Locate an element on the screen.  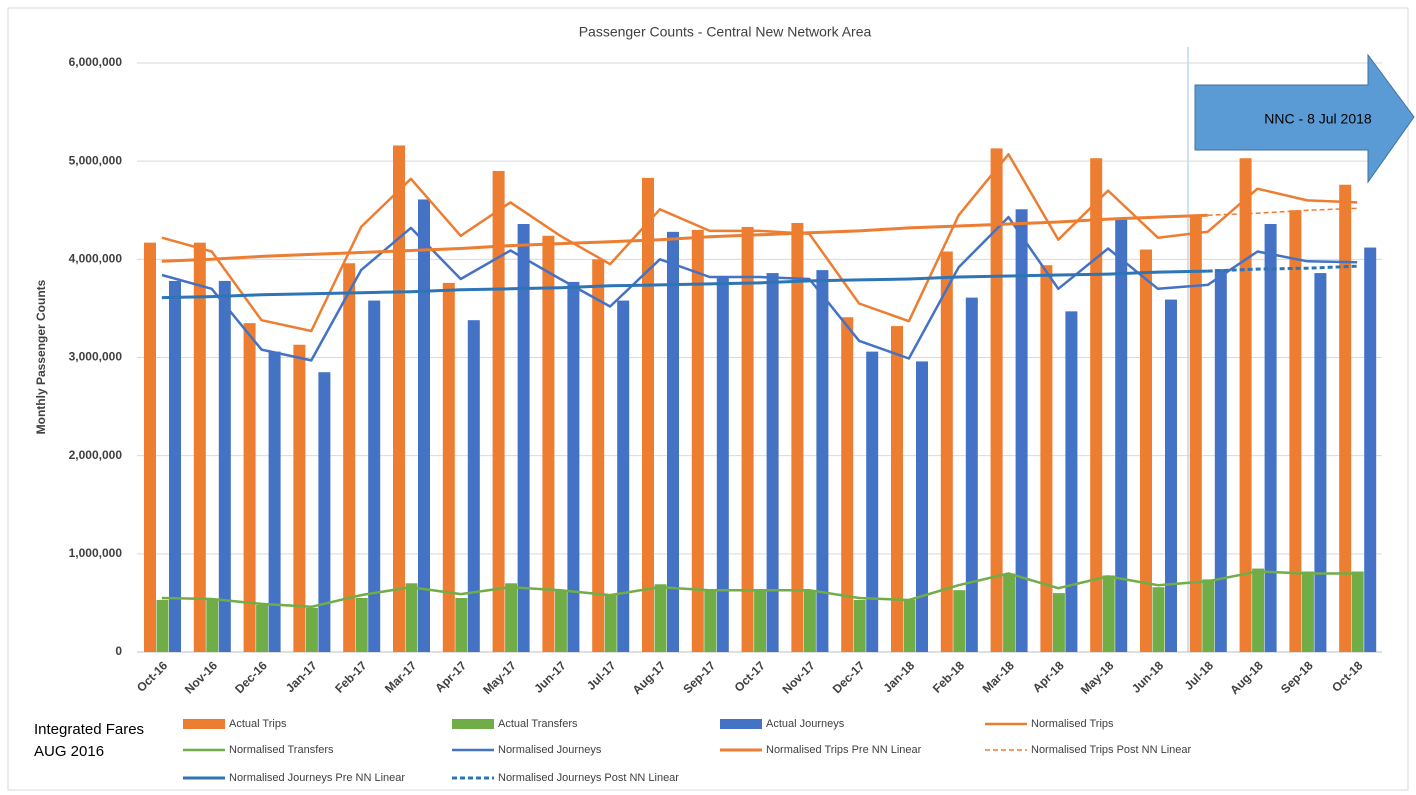
y-tick-label: 6,000,000 is located at coordinates (96, 62).